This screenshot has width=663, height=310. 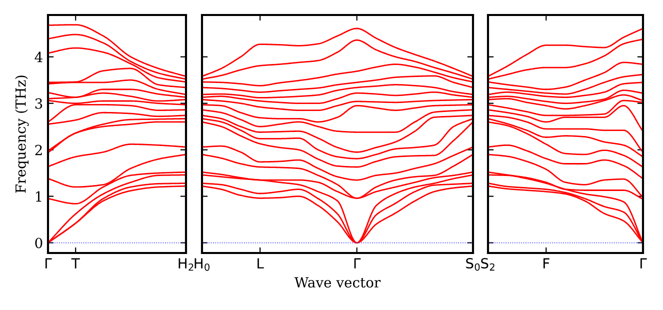 I want to click on x-tick-label: S$_{2}$, so click(x=487, y=264).